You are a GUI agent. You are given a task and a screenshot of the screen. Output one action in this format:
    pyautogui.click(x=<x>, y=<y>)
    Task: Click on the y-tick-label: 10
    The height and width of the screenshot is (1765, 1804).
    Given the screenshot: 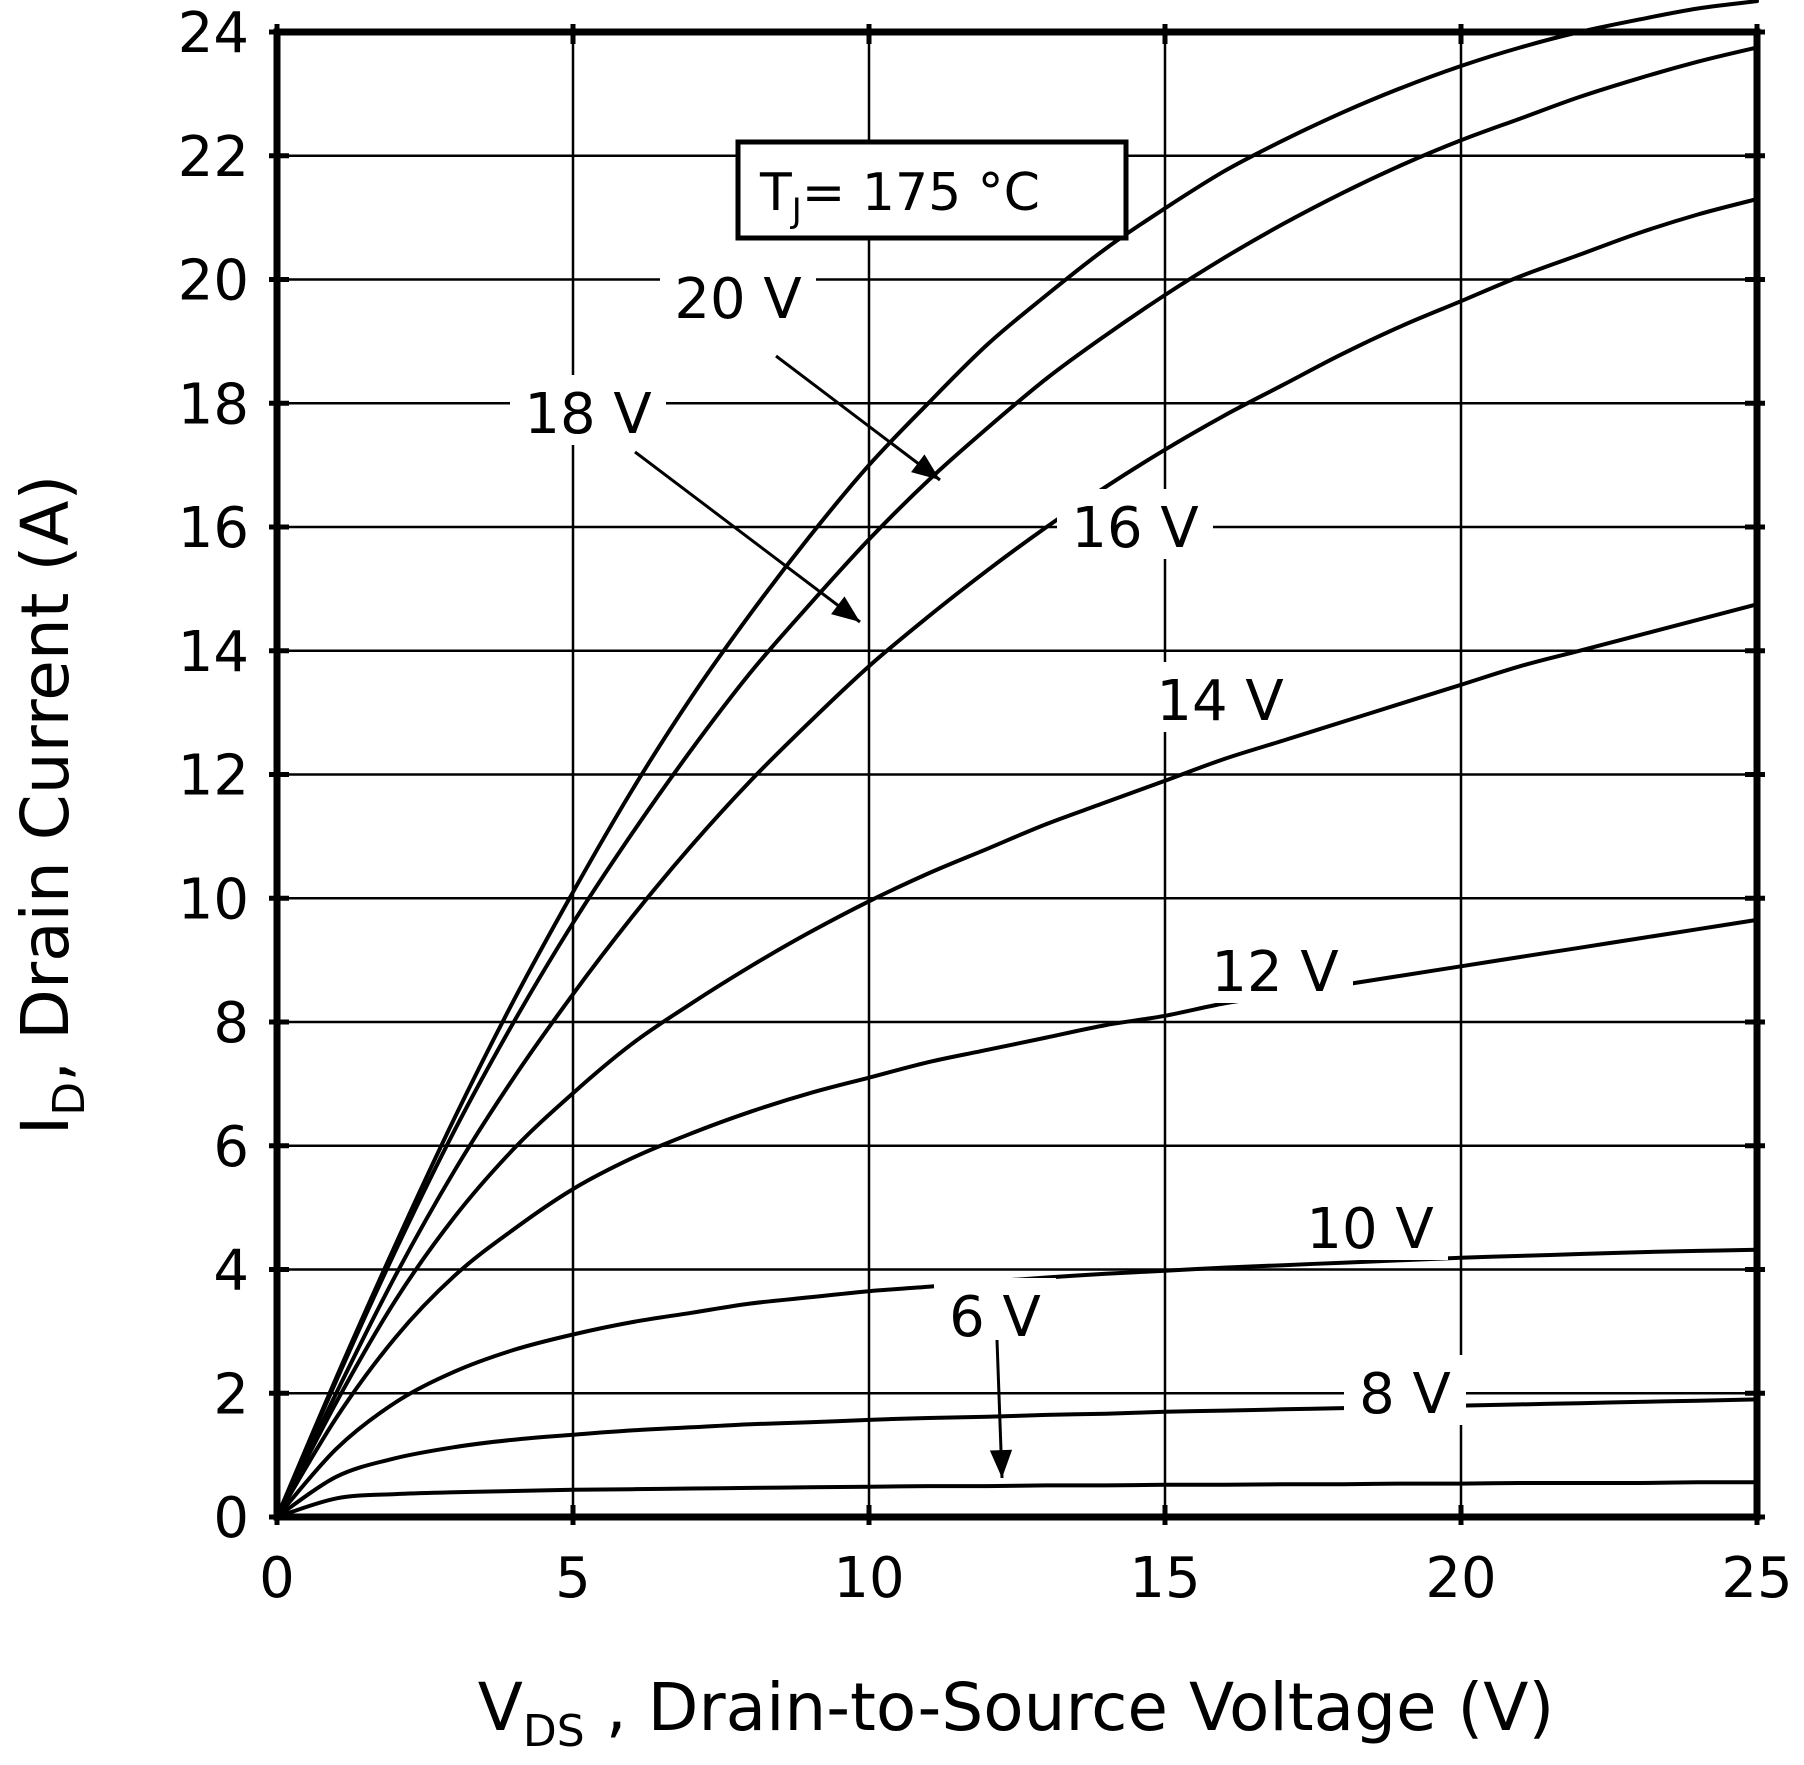 What is the action you would take?
    pyautogui.click(x=213, y=899)
    